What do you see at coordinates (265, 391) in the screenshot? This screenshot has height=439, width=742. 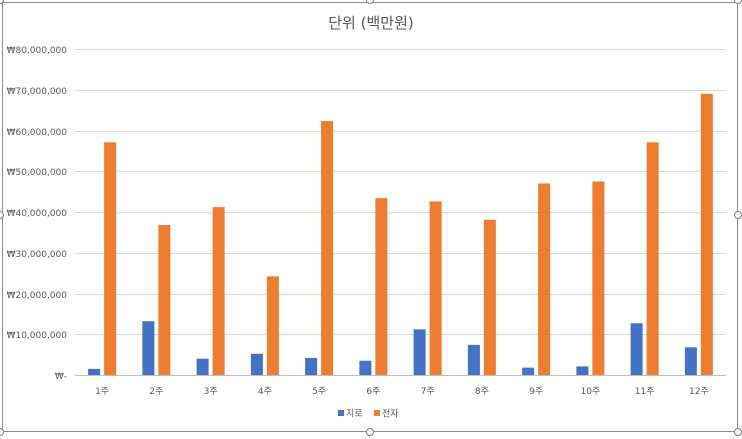 I see `x-tick-label: 4주` at bounding box center [265, 391].